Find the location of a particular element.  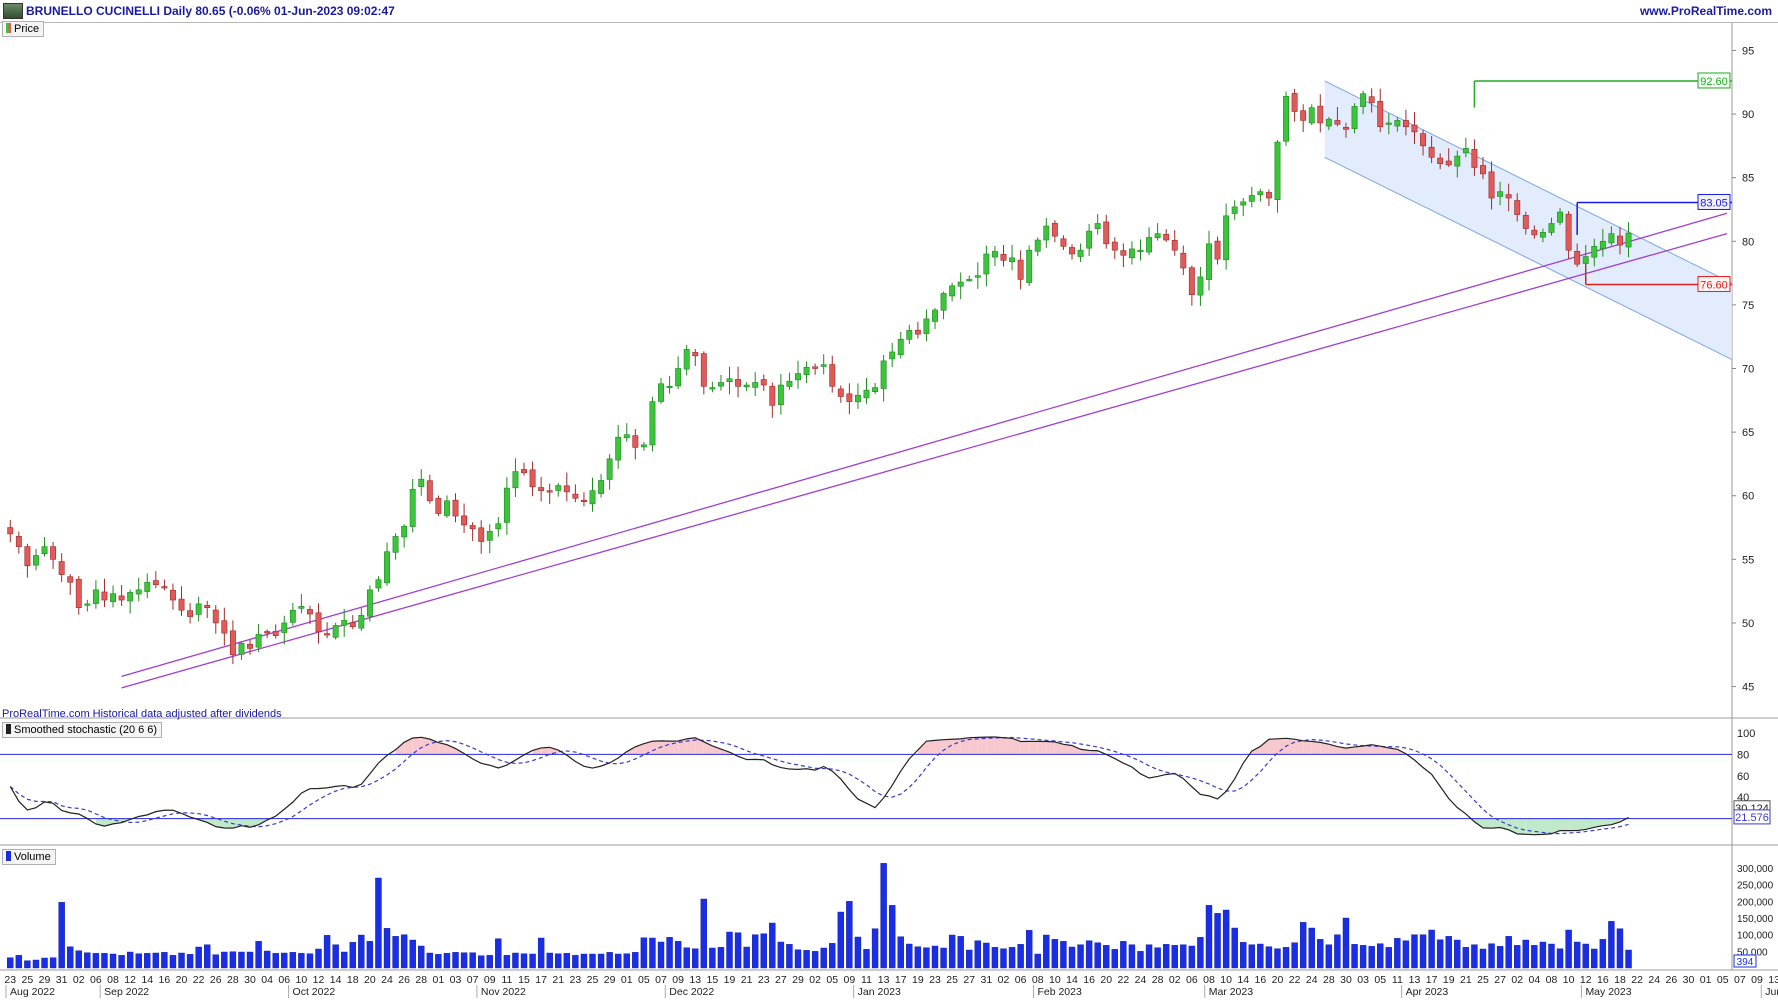

x-axis-day-label: 11 is located at coordinates (1397, 980).